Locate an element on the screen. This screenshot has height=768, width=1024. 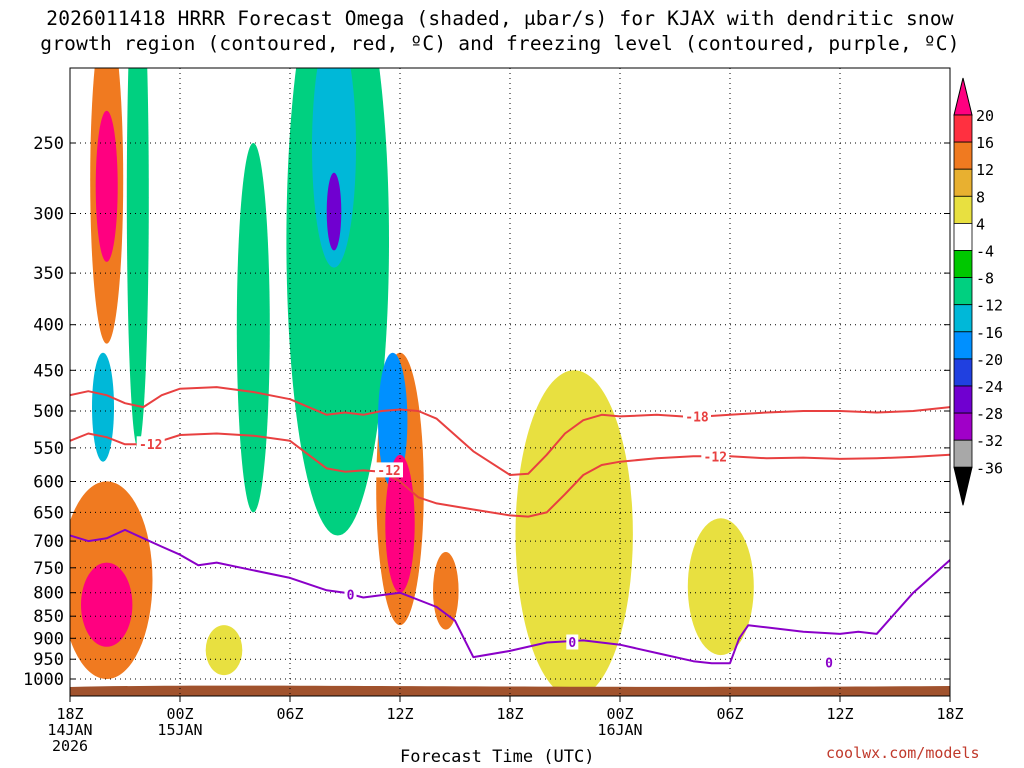
x-tick-label-6-1: 15JAN is located at coordinates (179, 730).